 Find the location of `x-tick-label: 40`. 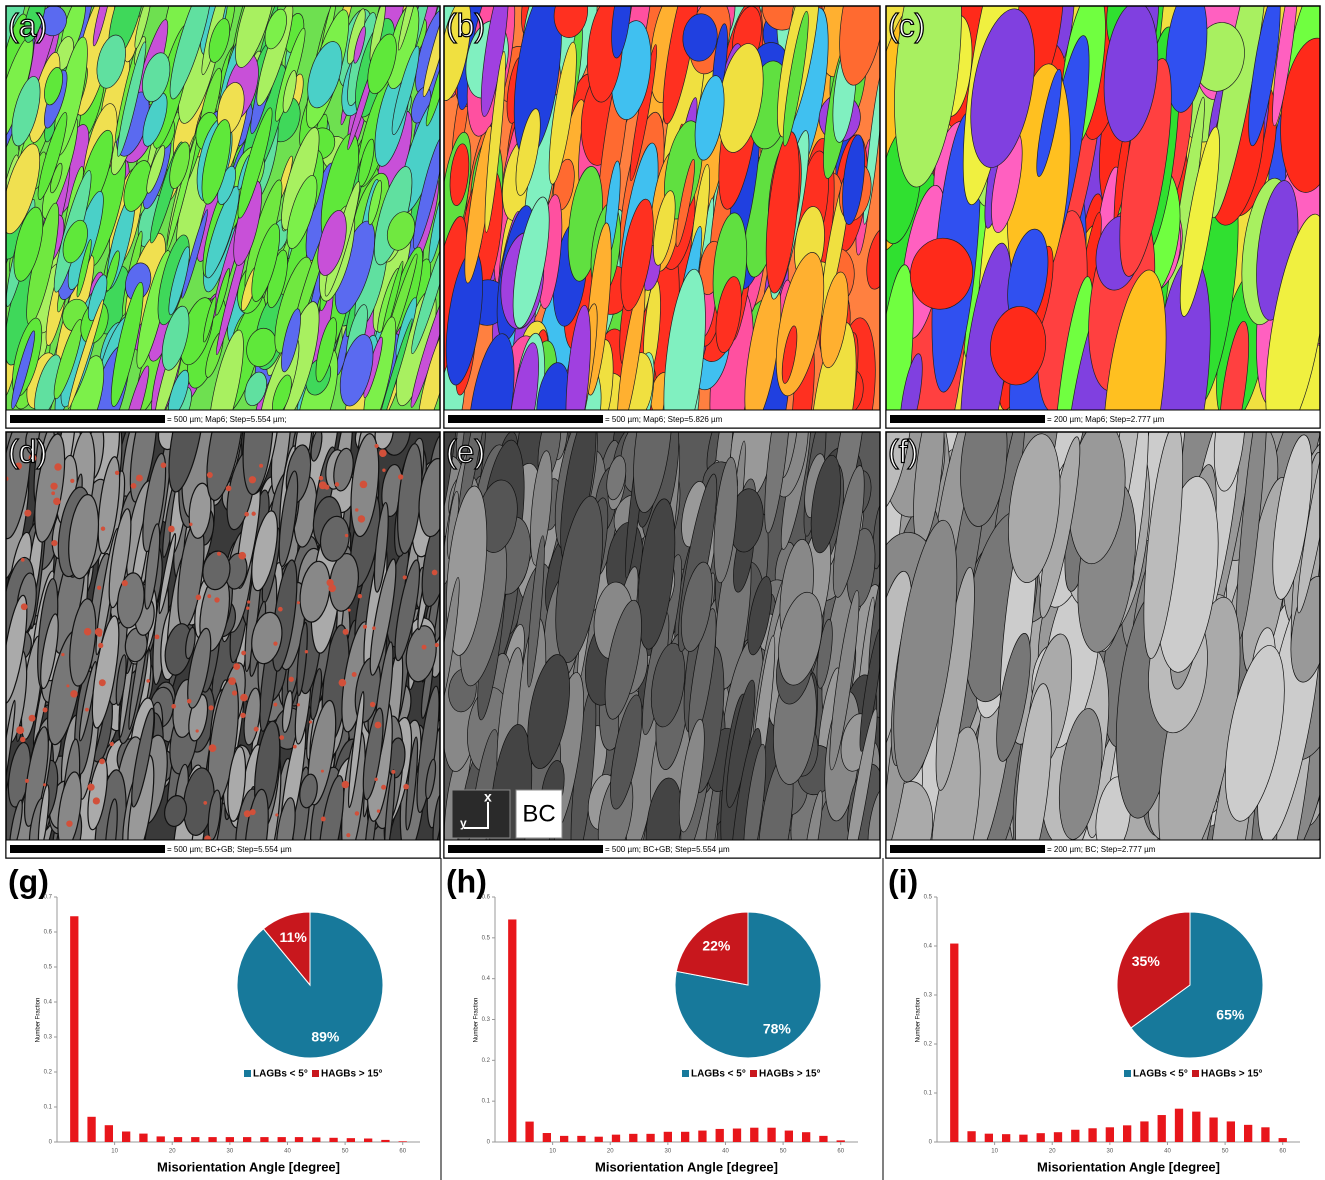

x-tick-label: 40 is located at coordinates (287, 1152).